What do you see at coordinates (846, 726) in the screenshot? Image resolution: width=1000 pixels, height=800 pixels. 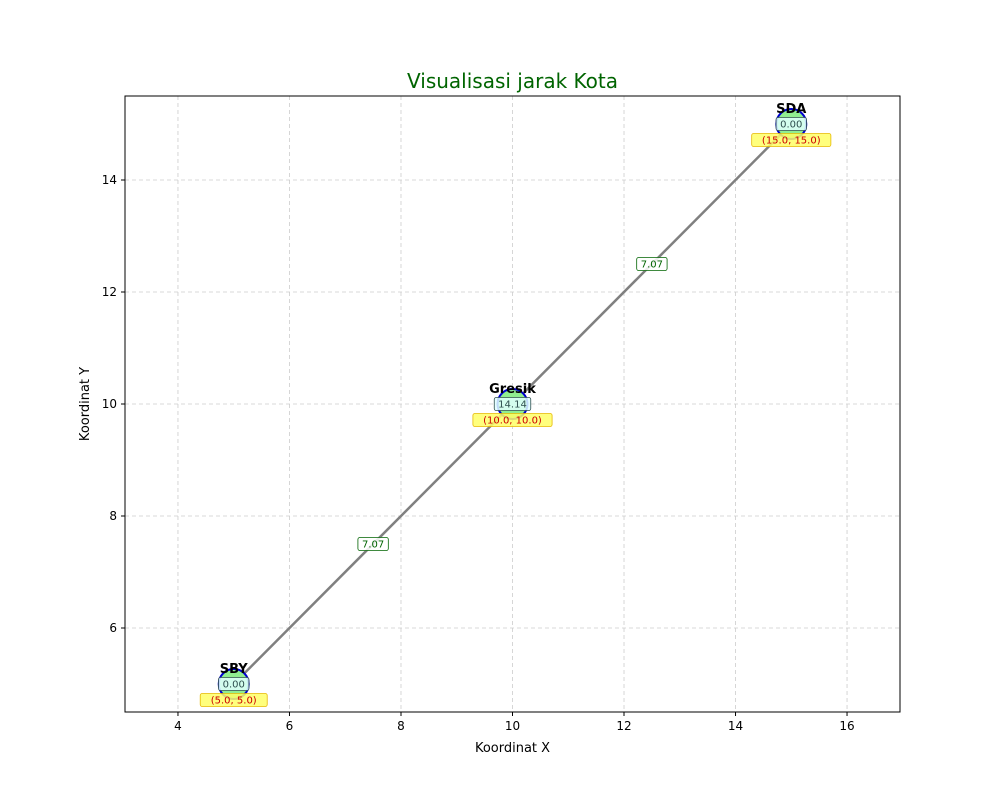 I see `x-tick-label: 16` at bounding box center [846, 726].